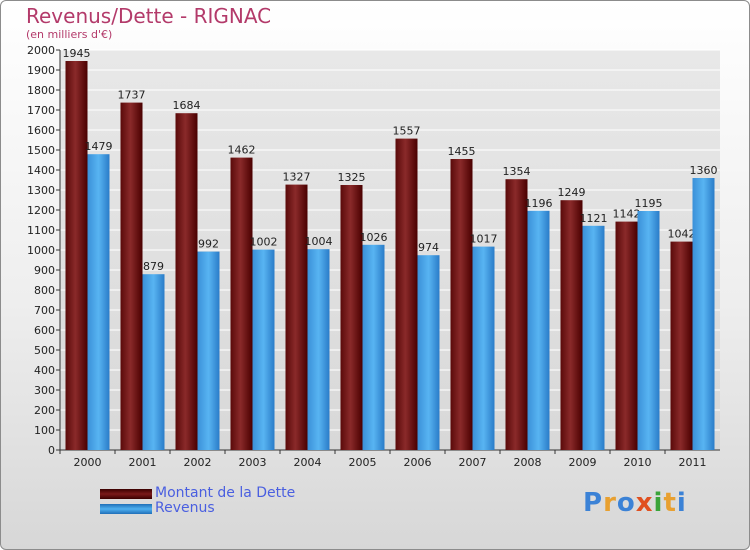 The image size is (750, 550). Describe the element at coordinates (99, 146) in the screenshot. I see `data-label-revenus: 1479` at that location.